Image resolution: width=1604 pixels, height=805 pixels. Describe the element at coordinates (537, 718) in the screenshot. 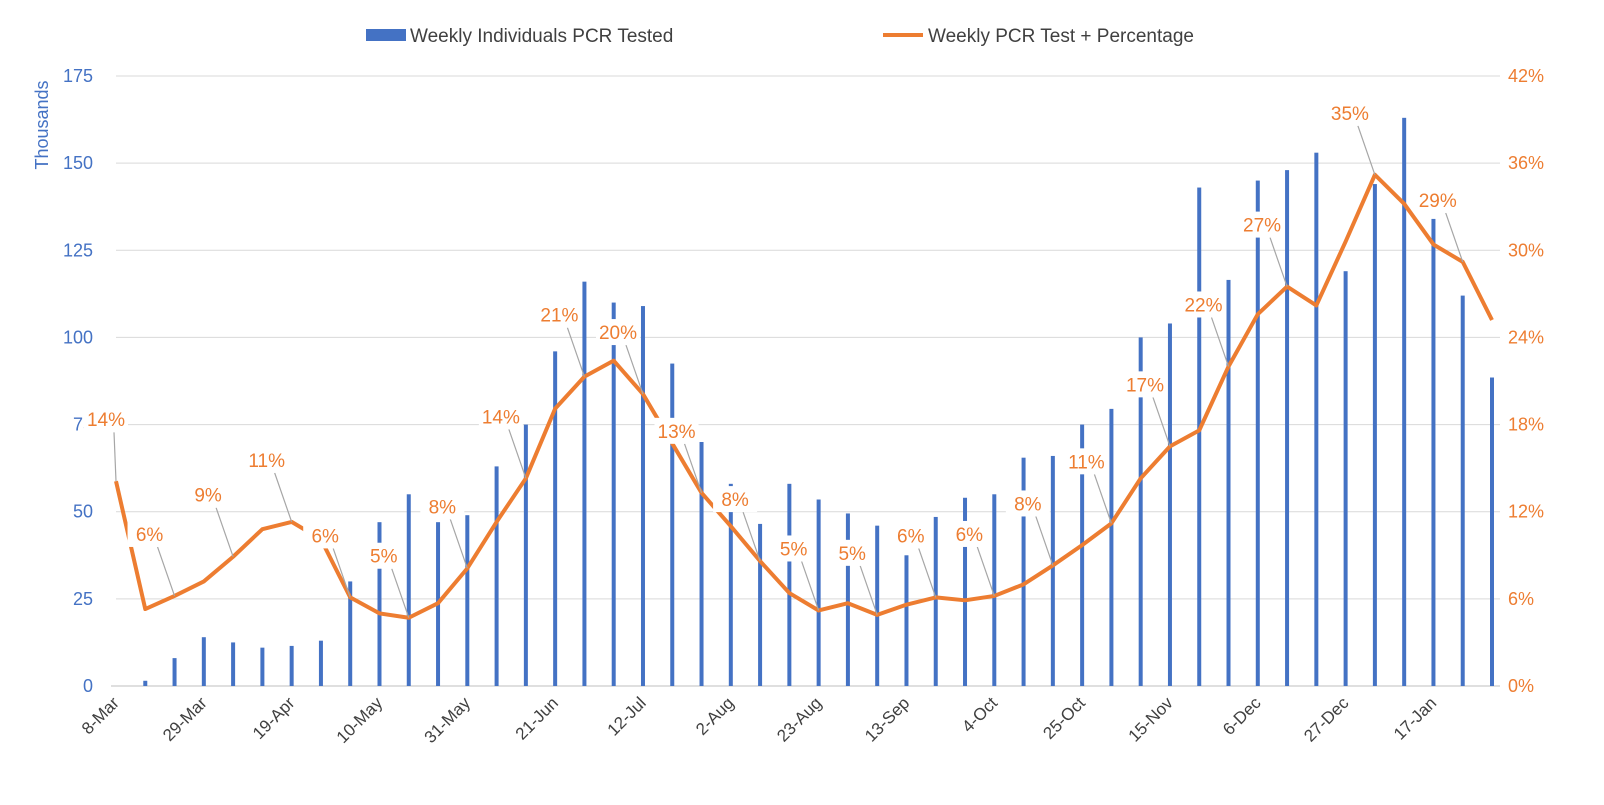

I see `x-tick-label: 21-Jun` at that location.